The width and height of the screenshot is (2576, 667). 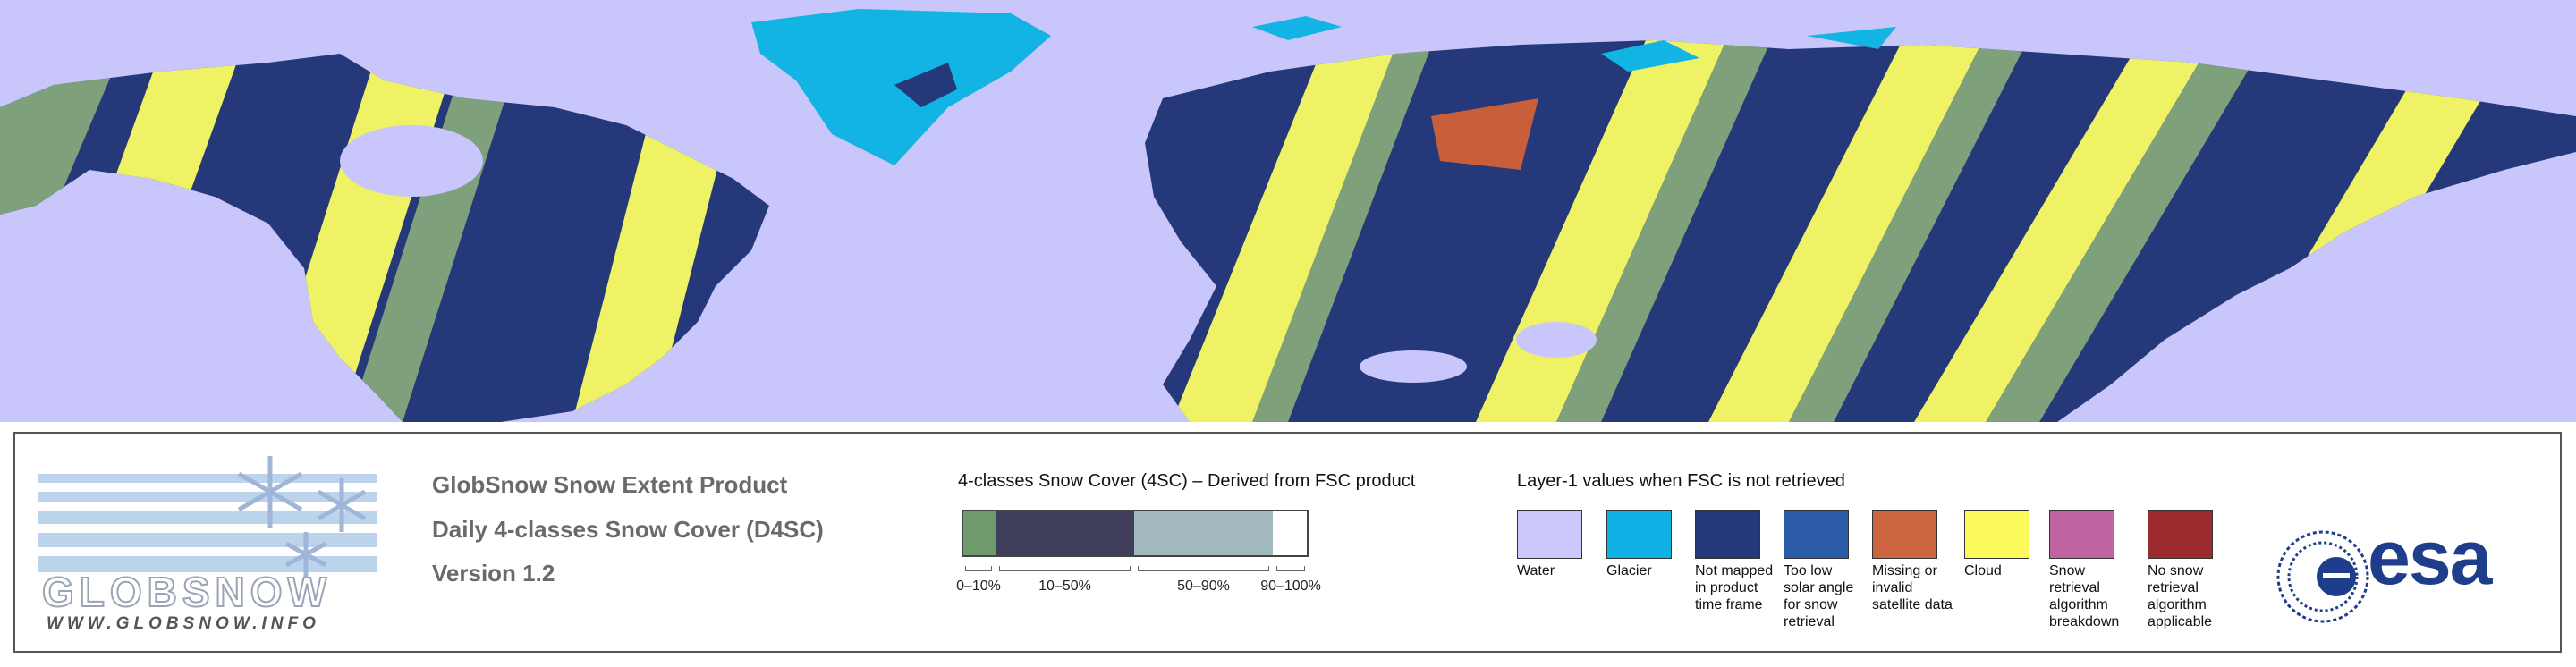 I want to click on class-label: 90–100%, so click(x=1290, y=586).